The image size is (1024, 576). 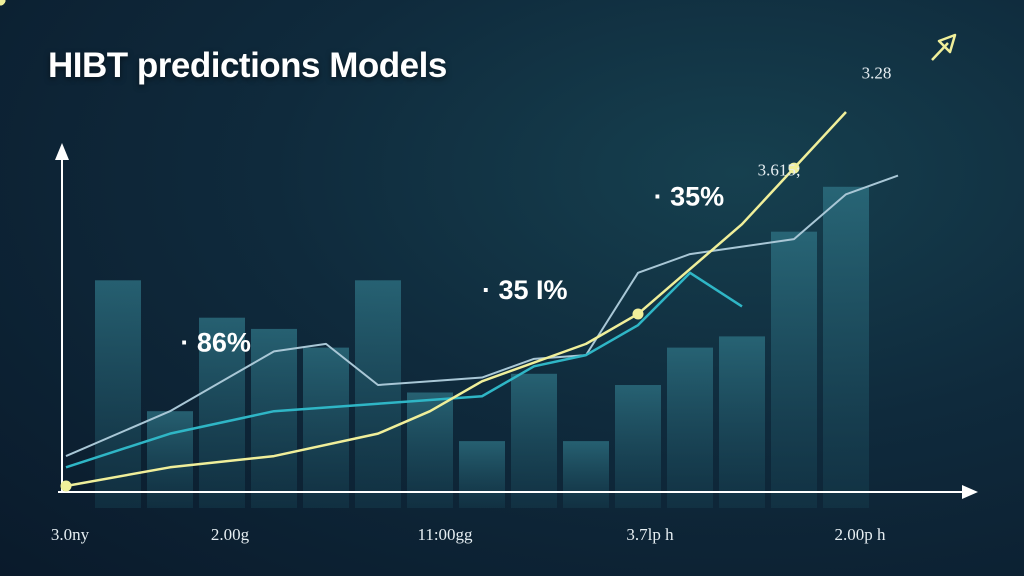 I want to click on data-label: 3.28, so click(x=877, y=72).